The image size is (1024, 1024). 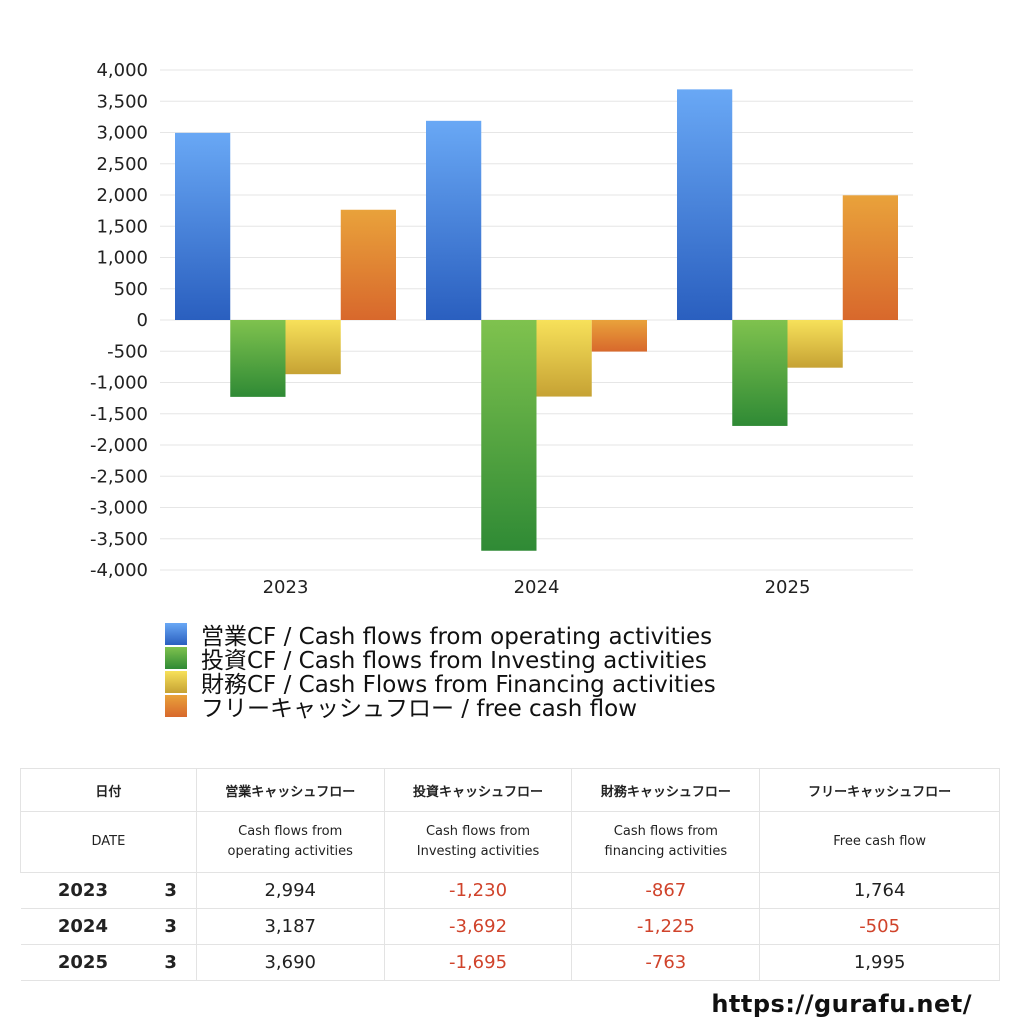 What do you see at coordinates (258, 358) in the screenshot?
I see `bar-investing-2023` at bounding box center [258, 358].